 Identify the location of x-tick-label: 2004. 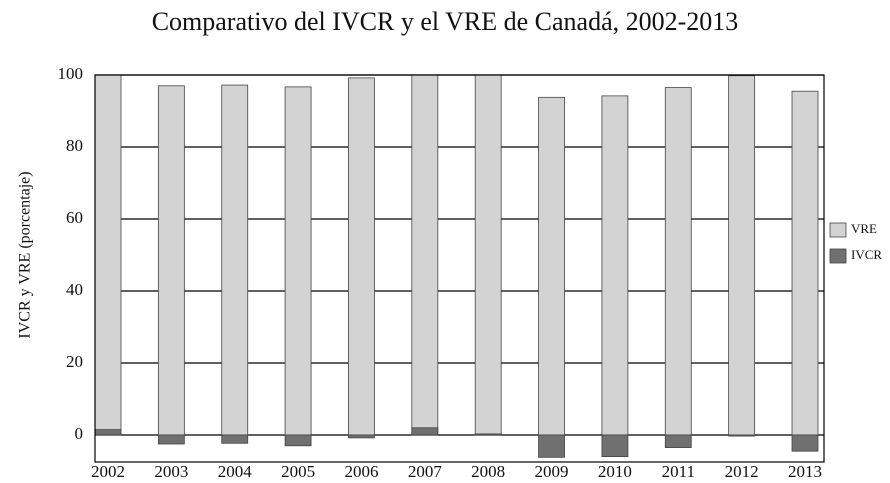
(235, 471).